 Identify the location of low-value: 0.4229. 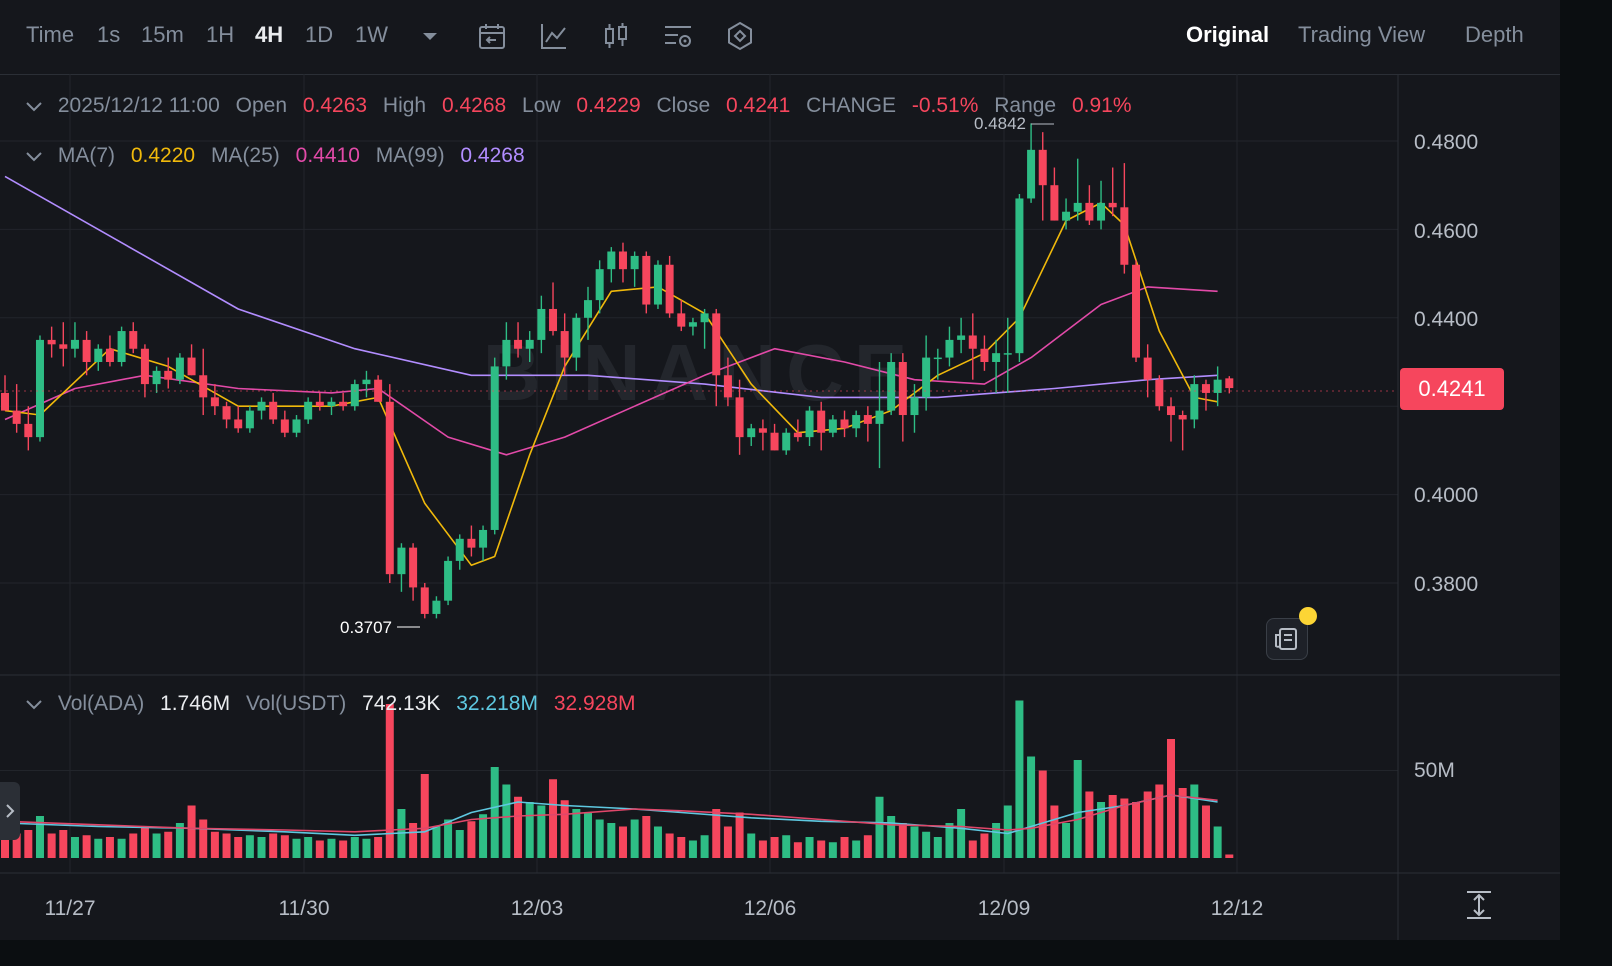
(608, 105).